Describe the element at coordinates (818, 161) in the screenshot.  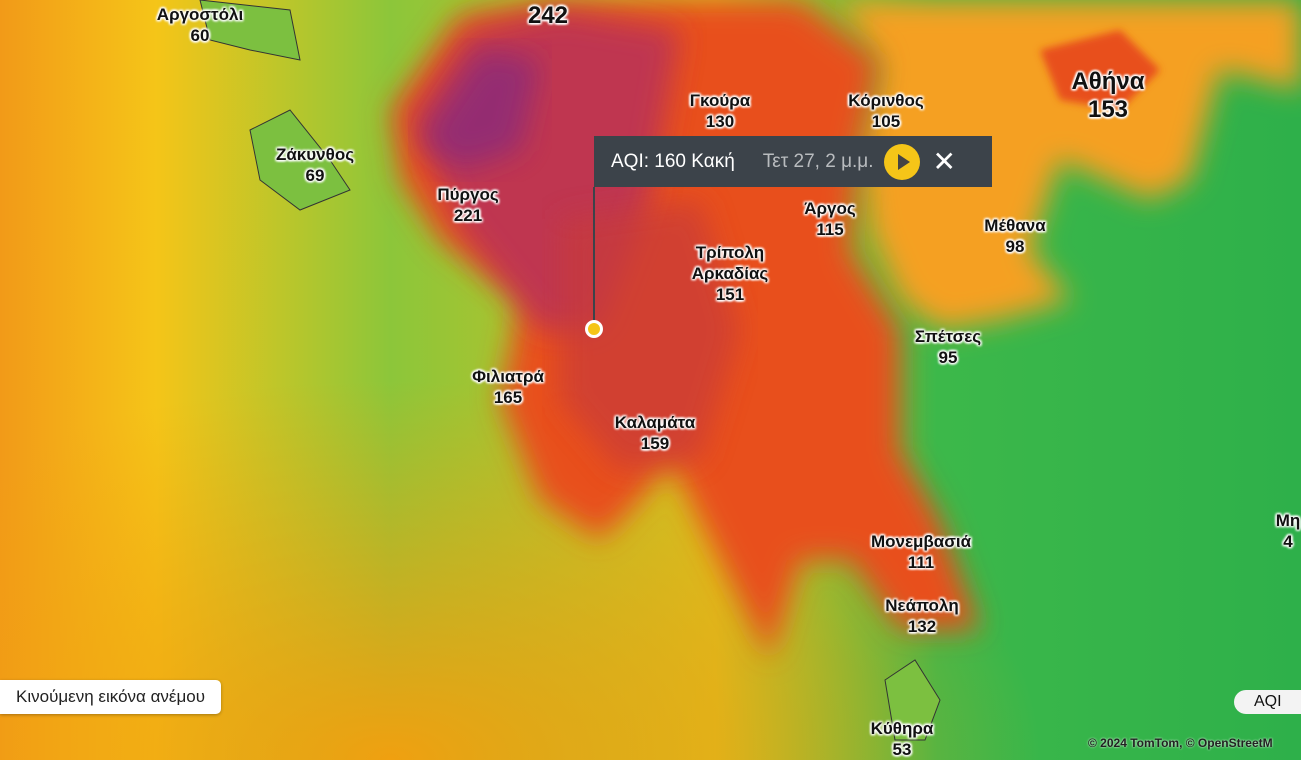
I see `popup-time: Τετ 27, 2 μ.μ.` at that location.